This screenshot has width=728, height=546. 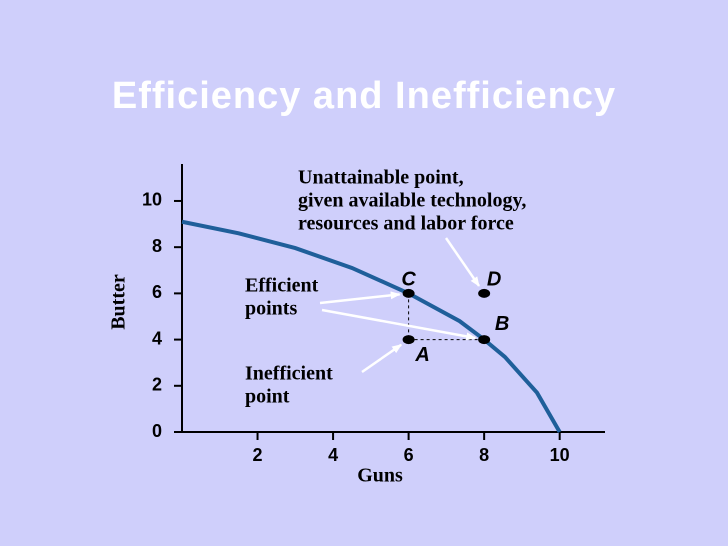 I want to click on x-tick-label: 6, so click(x=409, y=455).